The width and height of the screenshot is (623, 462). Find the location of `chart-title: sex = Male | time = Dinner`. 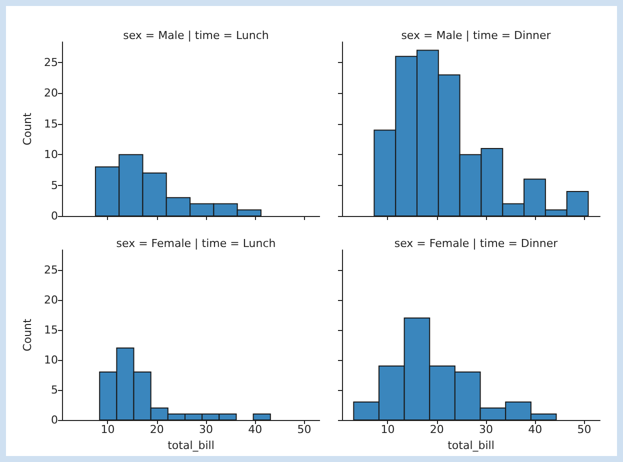

chart-title: sex = Male | time = Dinner is located at coordinates (476, 35).